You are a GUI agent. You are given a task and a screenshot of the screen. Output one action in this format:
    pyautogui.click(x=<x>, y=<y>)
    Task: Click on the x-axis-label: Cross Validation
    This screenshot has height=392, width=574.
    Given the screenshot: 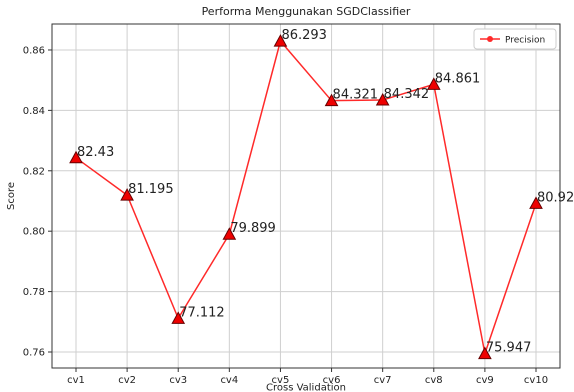 What is the action you would take?
    pyautogui.click(x=306, y=387)
    